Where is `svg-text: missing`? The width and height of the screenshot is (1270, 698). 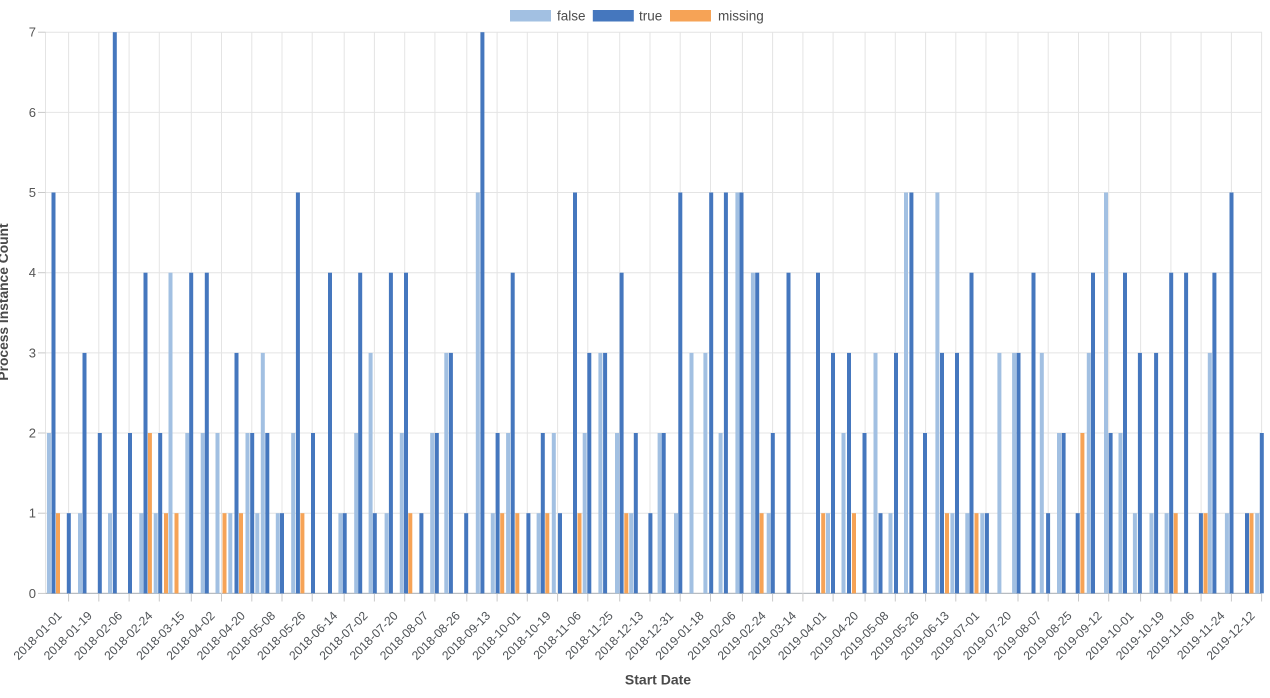
svg-text: missing is located at coordinates (741, 16).